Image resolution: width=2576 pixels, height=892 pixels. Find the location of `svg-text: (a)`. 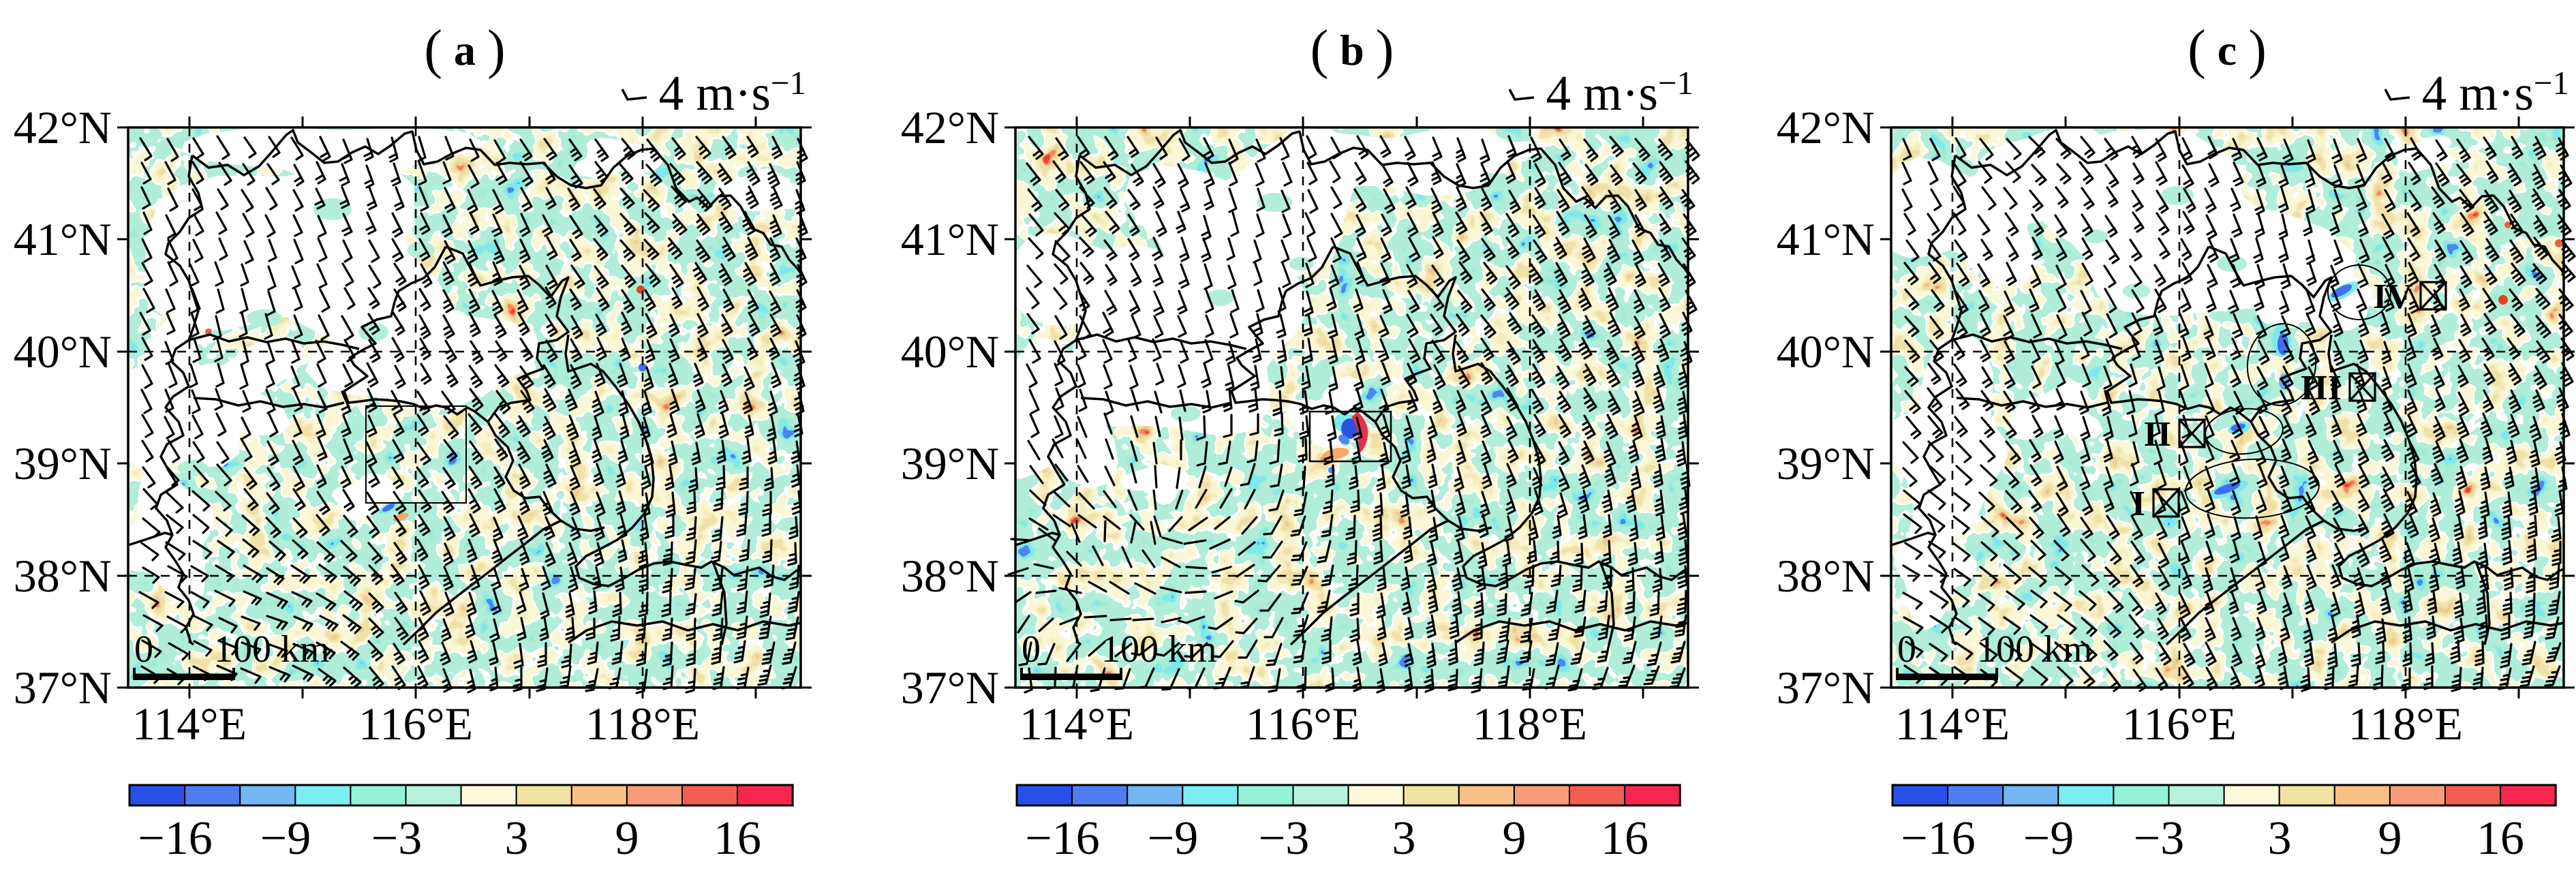

svg-text: (a) is located at coordinates (464, 50).